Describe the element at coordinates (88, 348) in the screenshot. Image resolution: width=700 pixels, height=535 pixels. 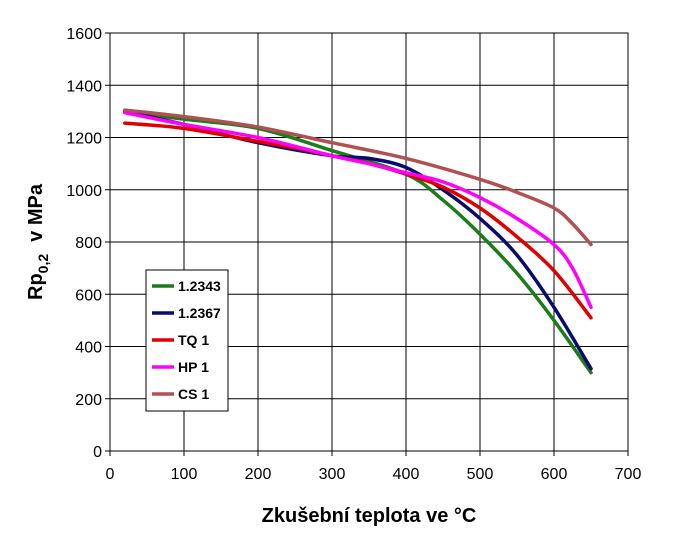
I see `y-tick-label: 400` at that location.